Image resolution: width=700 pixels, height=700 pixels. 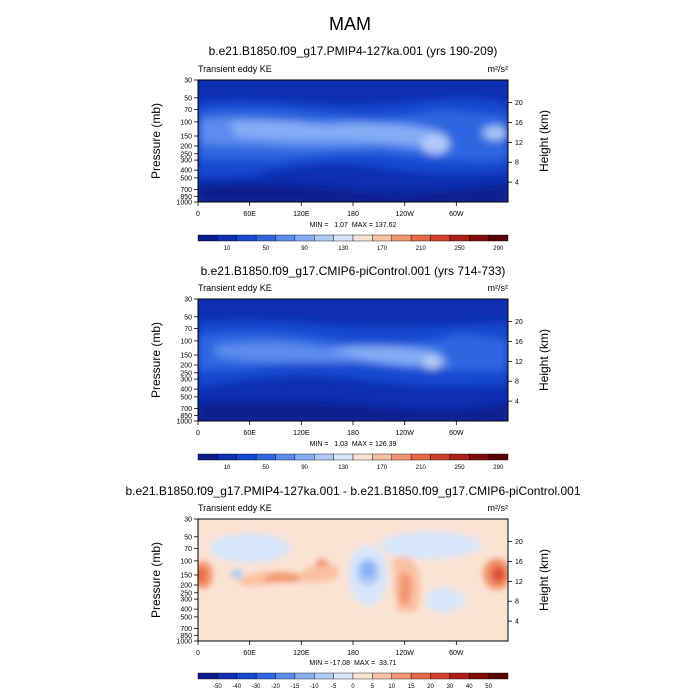 What do you see at coordinates (498, 69) in the screenshot?
I see `units-label: m²/s²` at bounding box center [498, 69].